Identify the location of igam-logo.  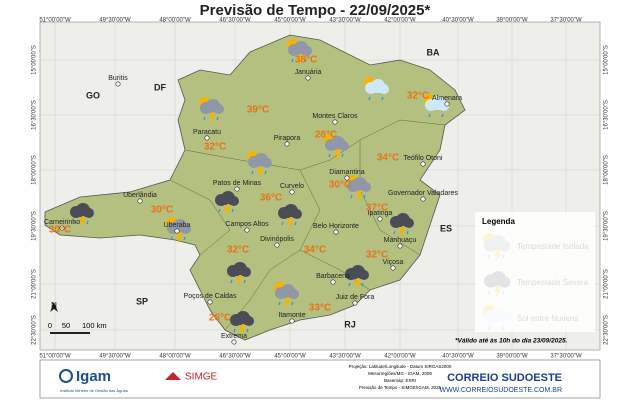
(66, 376).